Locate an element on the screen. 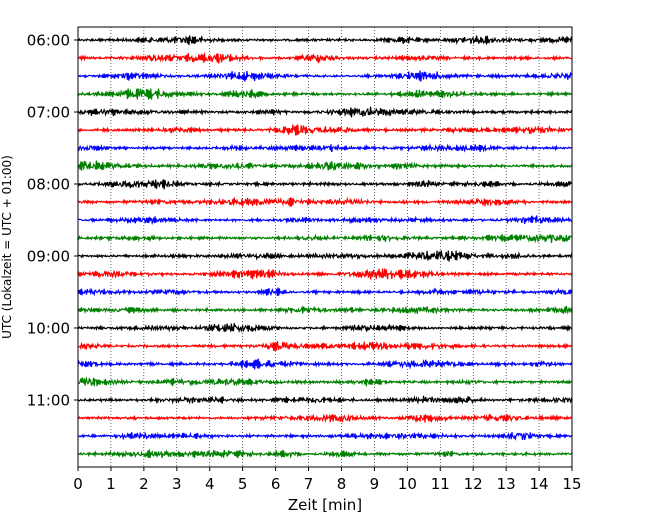 The width and height of the screenshot is (650, 524). y-tick-label-07:00: 07:00 is located at coordinates (48, 113).